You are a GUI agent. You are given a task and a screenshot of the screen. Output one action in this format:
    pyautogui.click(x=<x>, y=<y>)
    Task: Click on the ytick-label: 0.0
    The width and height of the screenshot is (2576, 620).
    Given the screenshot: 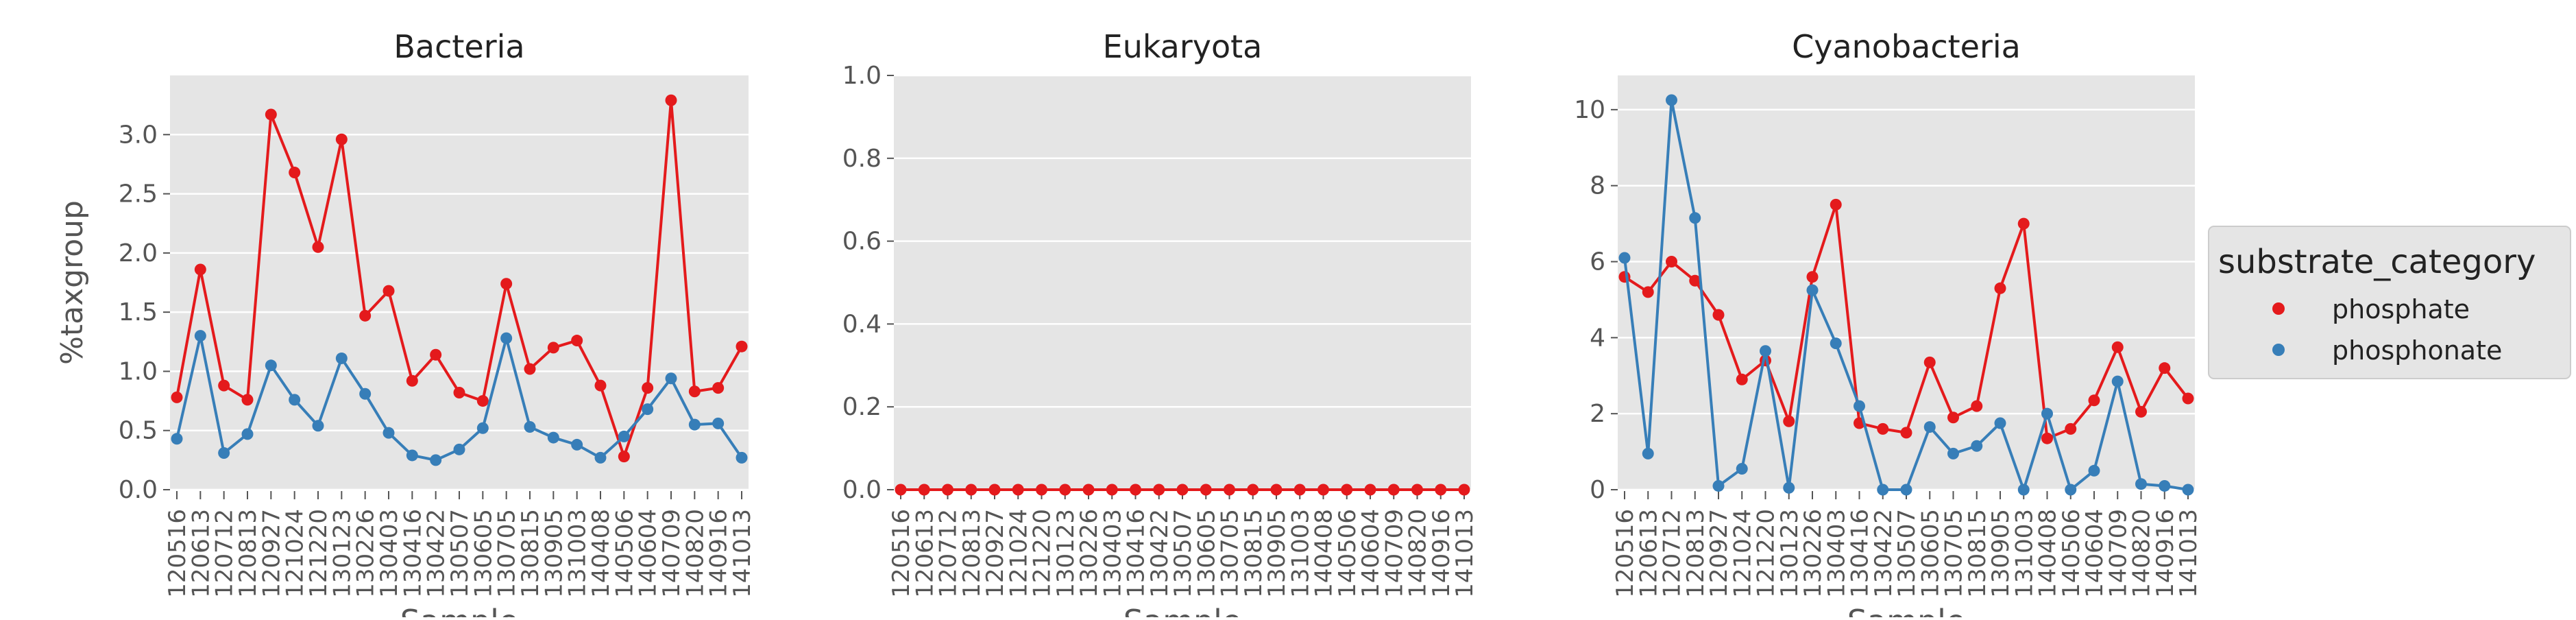 What is the action you would take?
    pyautogui.click(x=862, y=490)
    